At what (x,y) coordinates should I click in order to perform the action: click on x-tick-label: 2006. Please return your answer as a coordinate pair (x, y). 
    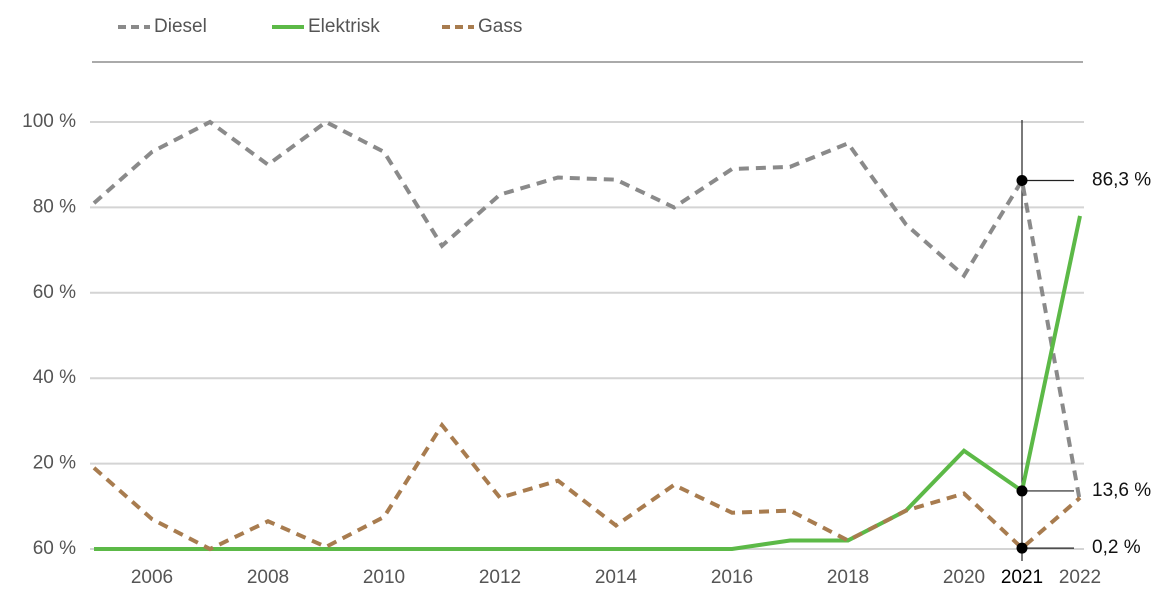
    Looking at the image, I should click on (152, 577).